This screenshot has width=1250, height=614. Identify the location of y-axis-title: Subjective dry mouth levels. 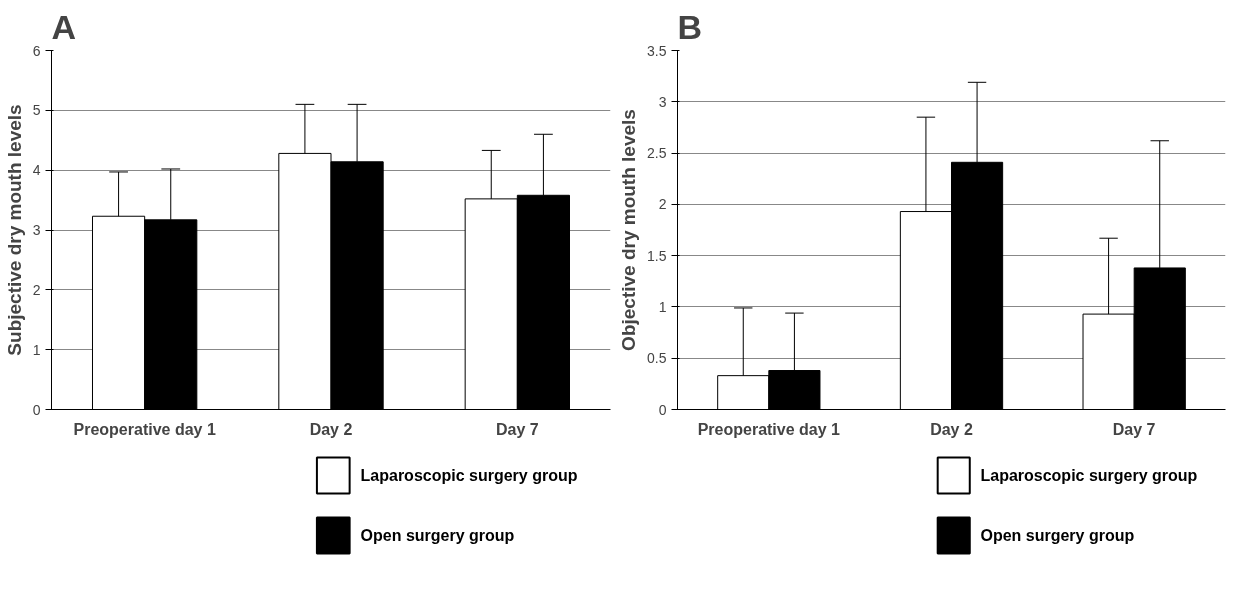
(14, 230).